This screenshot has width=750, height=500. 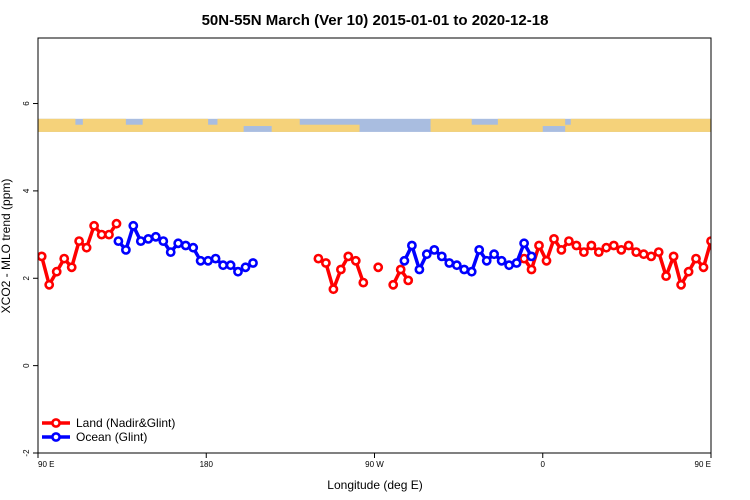 What do you see at coordinates (6, 246) in the screenshot?
I see `y-axis-label: XCO2 - MLO trend (ppm)` at bounding box center [6, 246].